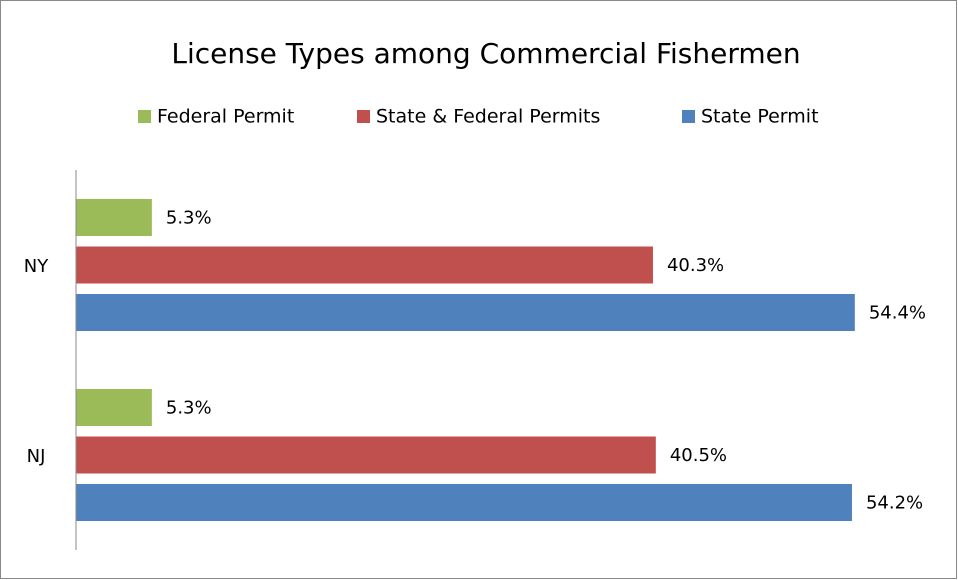  What do you see at coordinates (760, 117) in the screenshot?
I see `legend-label: State Permit` at bounding box center [760, 117].